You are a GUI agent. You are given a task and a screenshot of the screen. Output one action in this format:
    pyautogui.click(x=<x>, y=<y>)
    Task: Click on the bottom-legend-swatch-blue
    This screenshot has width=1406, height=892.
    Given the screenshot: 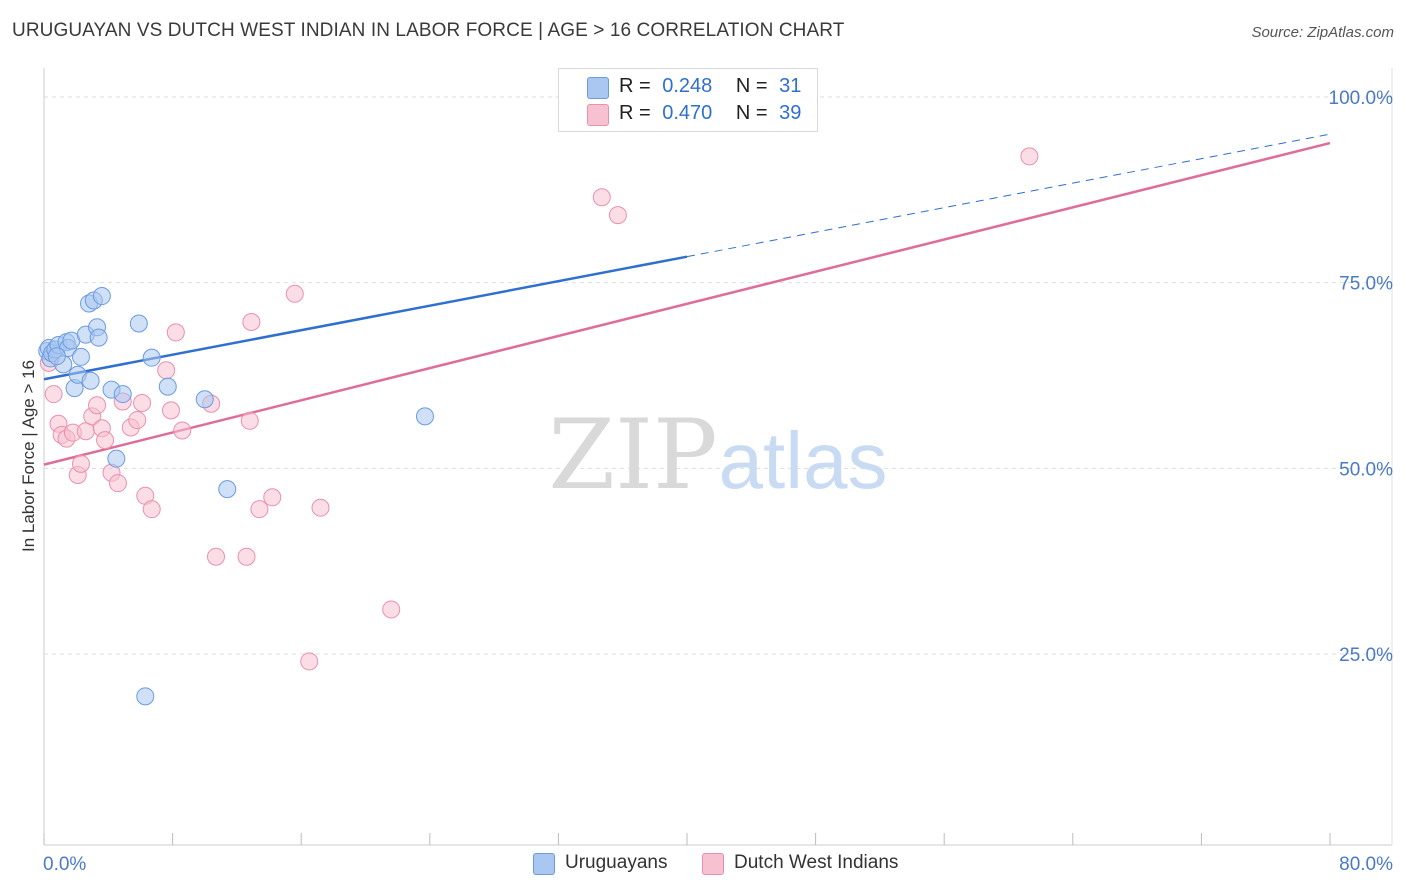 What is the action you would take?
    pyautogui.click(x=544, y=864)
    